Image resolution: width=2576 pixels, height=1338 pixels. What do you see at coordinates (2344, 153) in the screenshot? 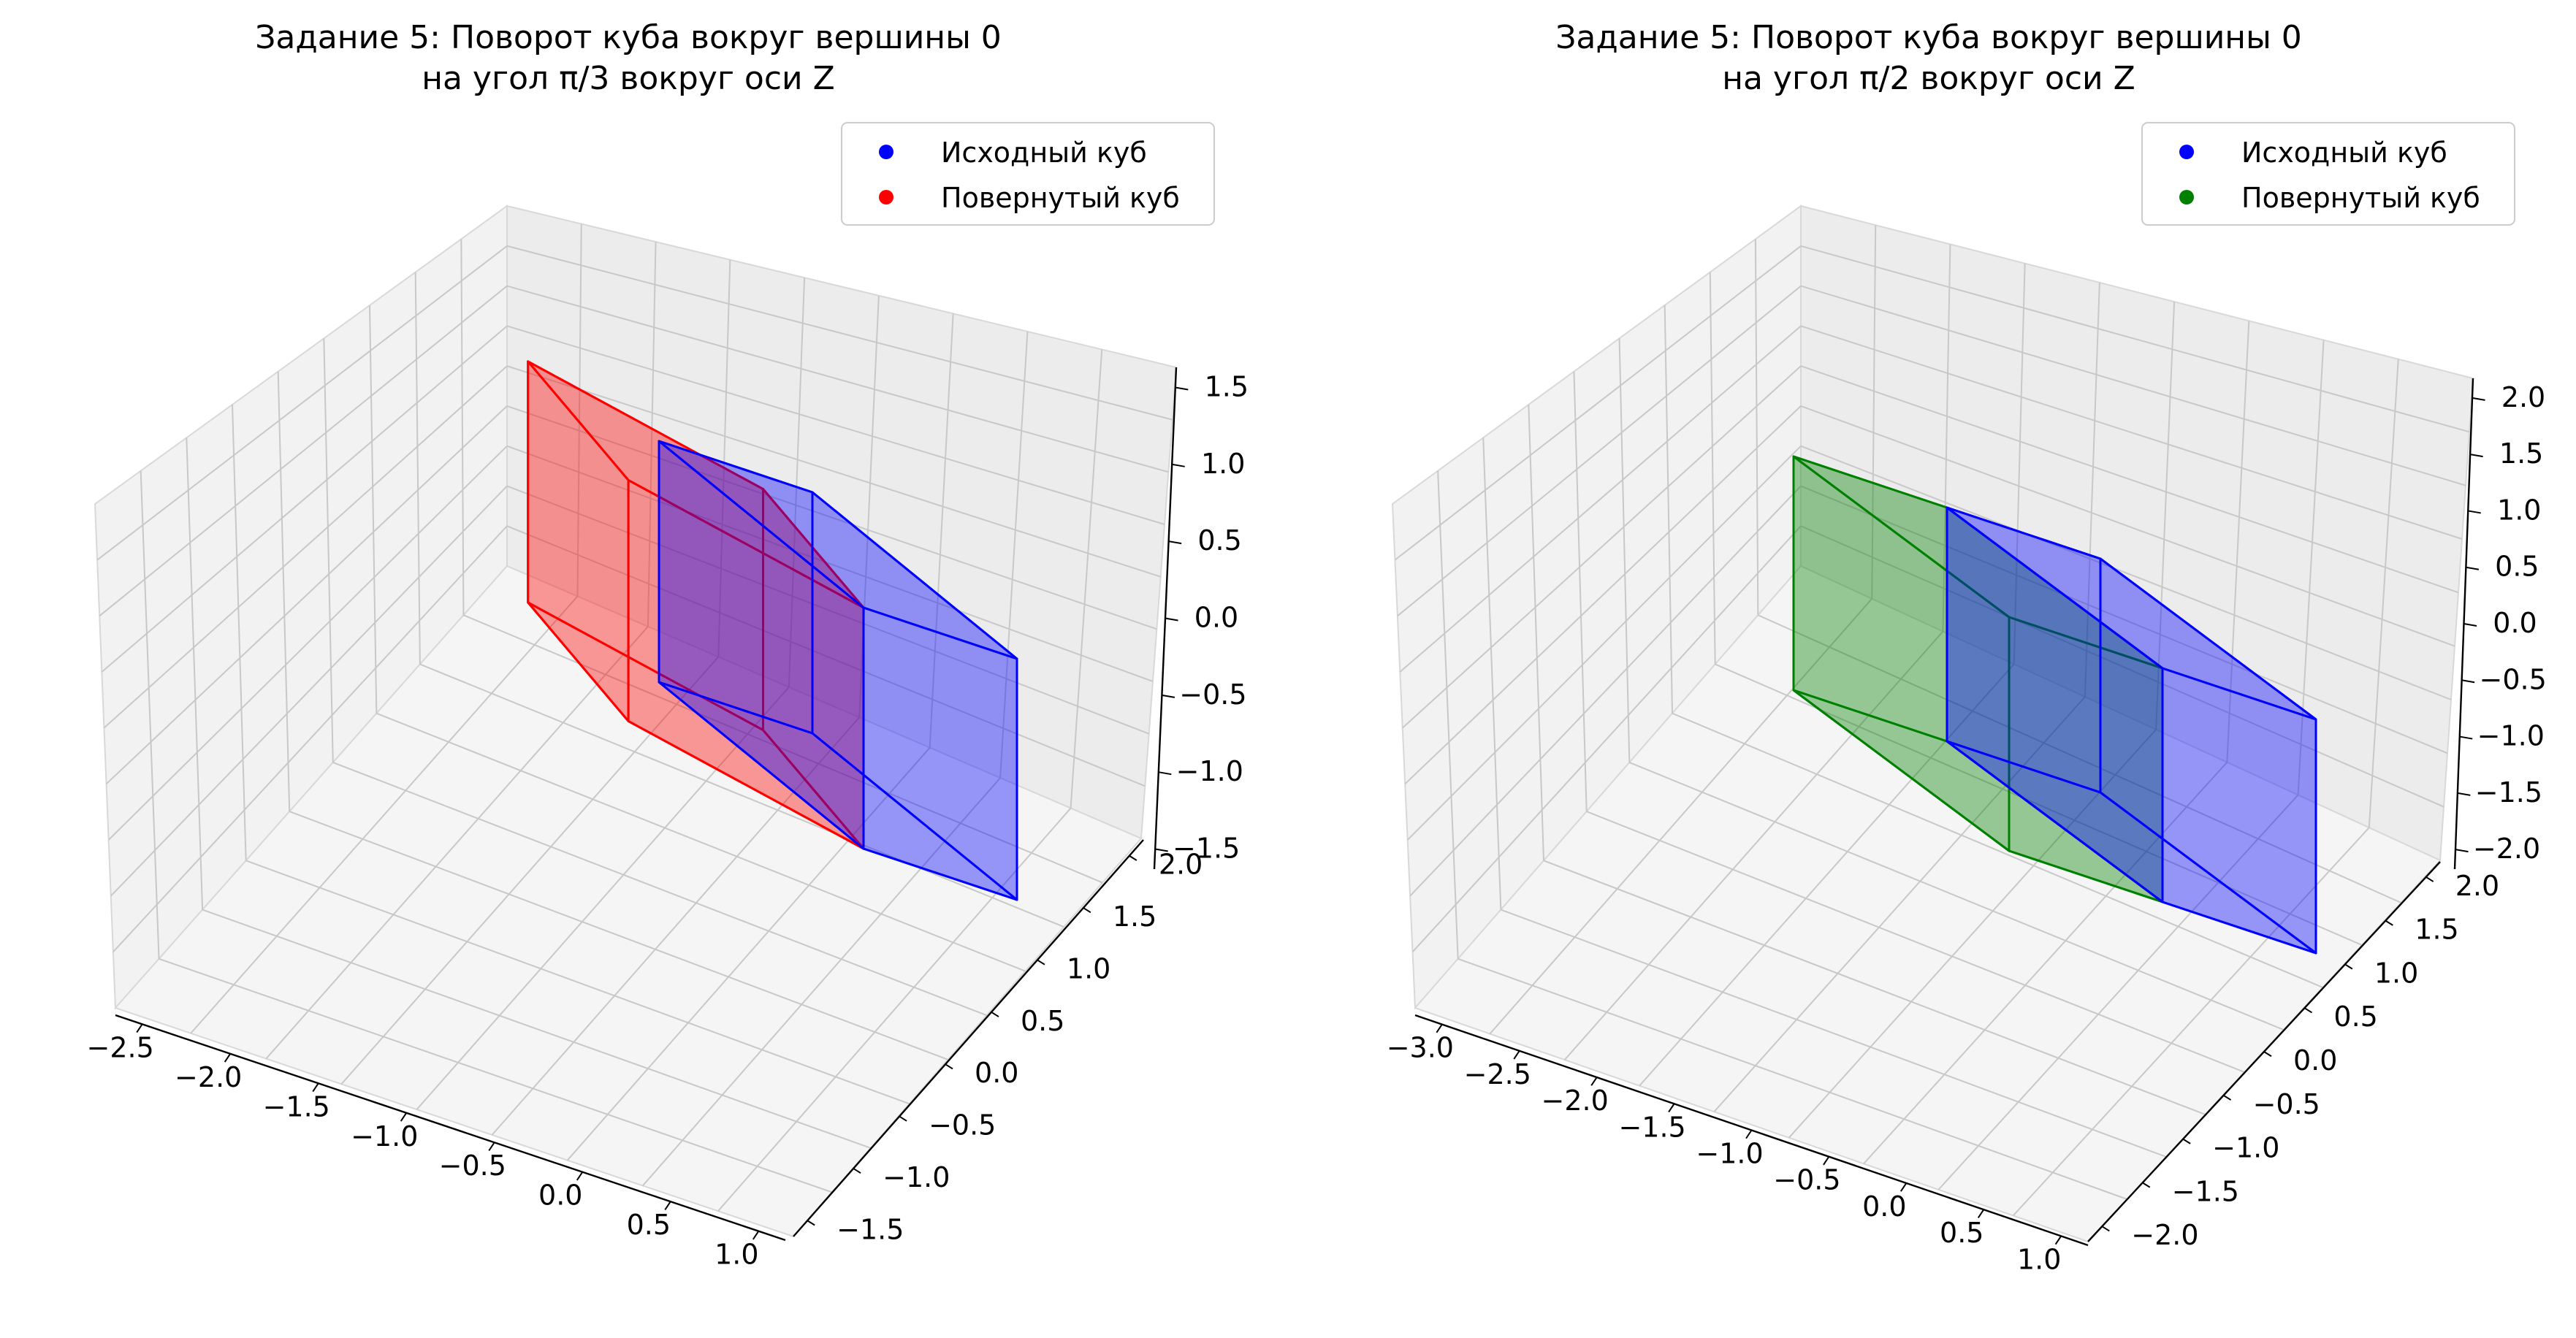
I see `right-legend-label-original: Исходный куб` at bounding box center [2344, 153].